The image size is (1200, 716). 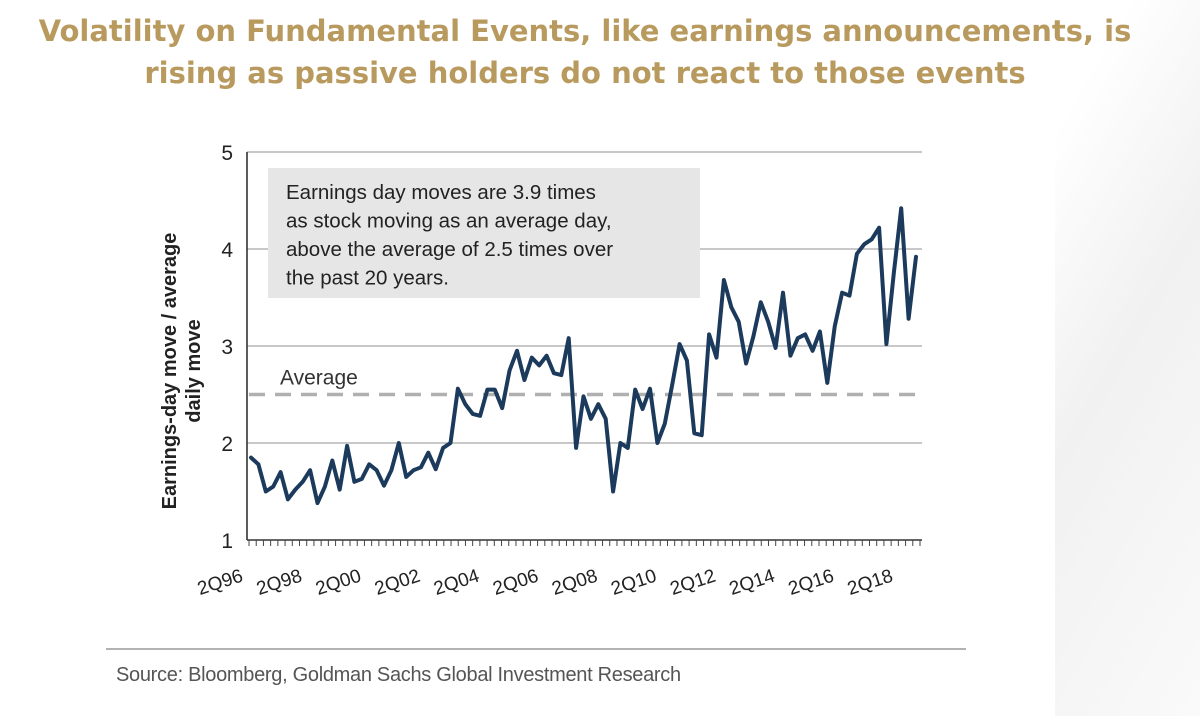 What do you see at coordinates (456, 582) in the screenshot?
I see `x-tick-label: 2Q04` at bounding box center [456, 582].